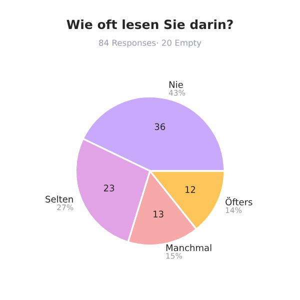  What do you see at coordinates (176, 84) in the screenshot?
I see `slice-label: Nie` at bounding box center [176, 84].